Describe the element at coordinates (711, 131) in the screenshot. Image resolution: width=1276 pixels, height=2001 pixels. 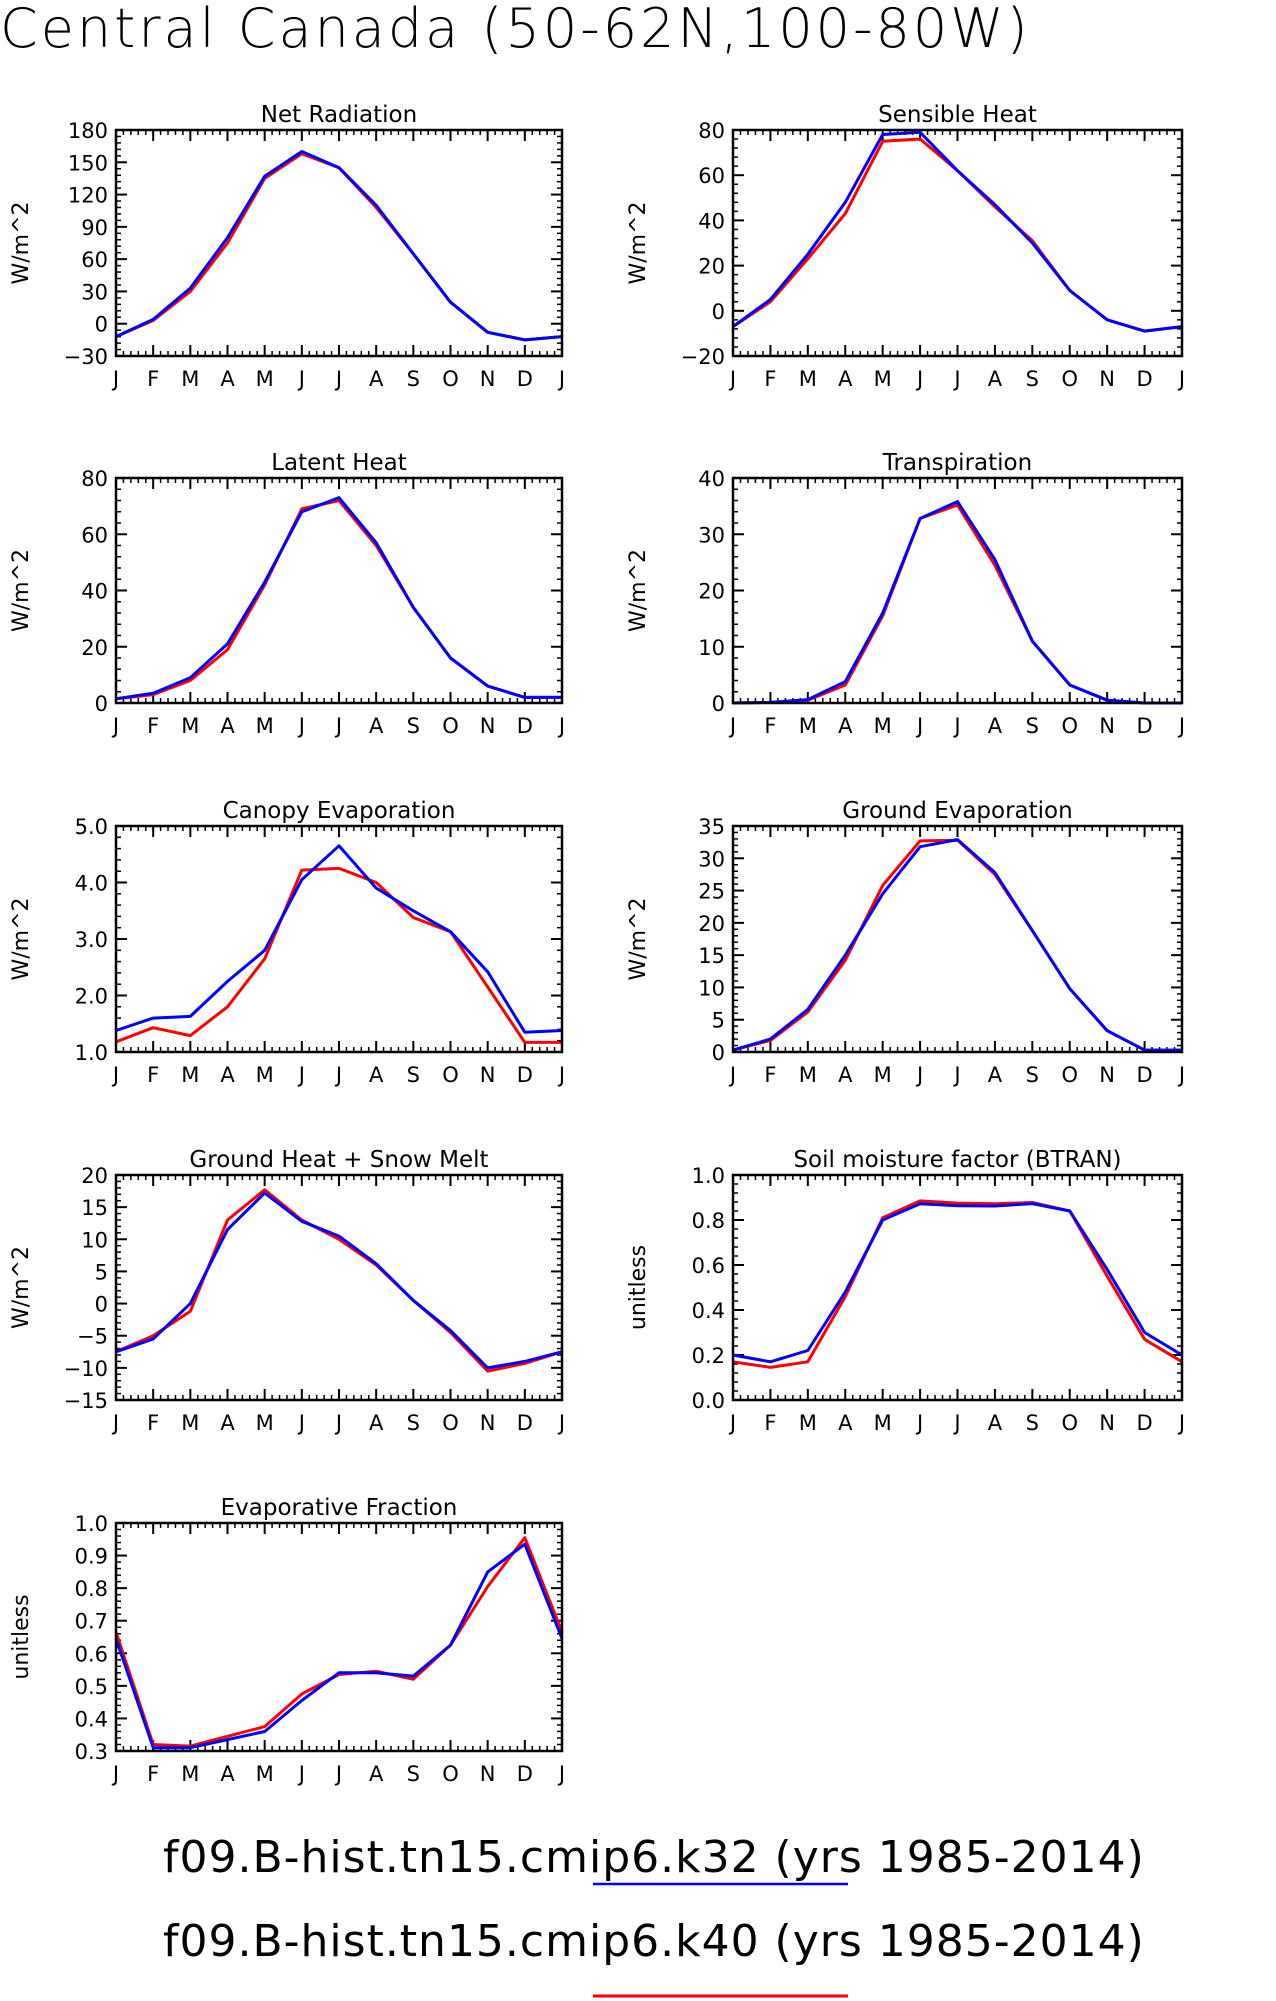
I see `y-tick-label: 80` at that location.